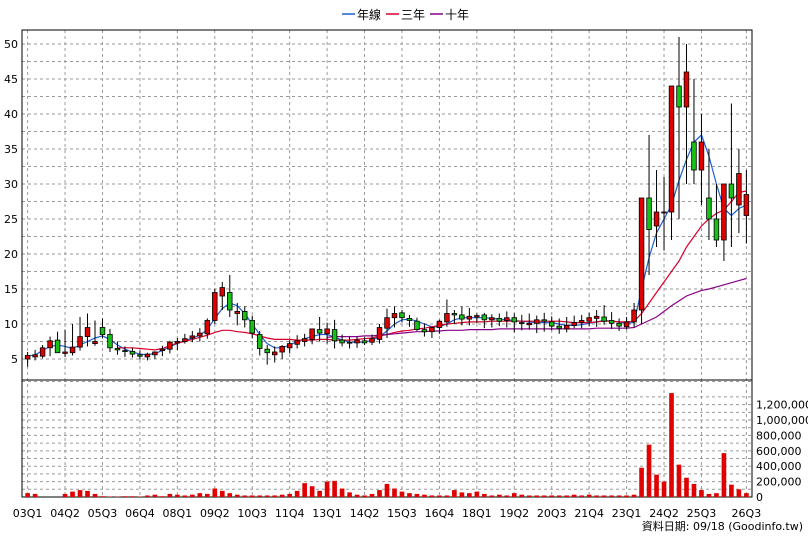  Describe the element at coordinates (782, 420) in the screenshot. I see `volume-tick-label: 1,000,000` at that location.